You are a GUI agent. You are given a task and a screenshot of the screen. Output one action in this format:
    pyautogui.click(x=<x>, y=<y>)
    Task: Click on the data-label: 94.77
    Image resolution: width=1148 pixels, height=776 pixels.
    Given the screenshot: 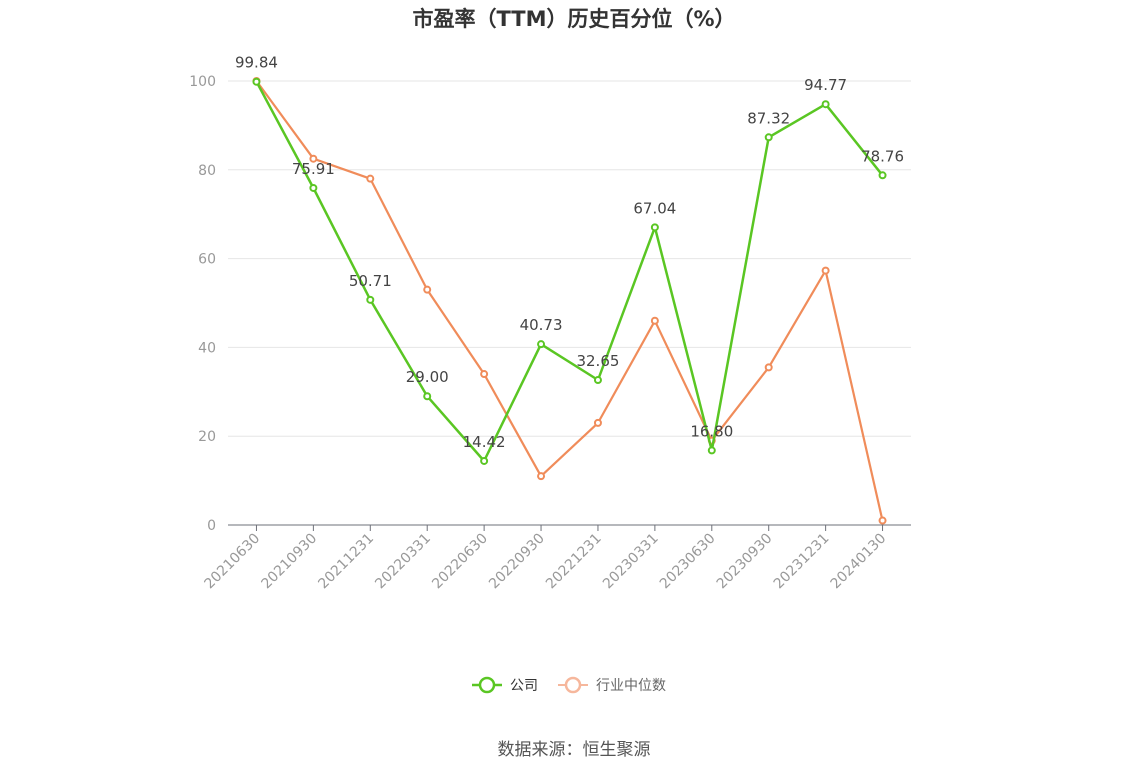 What is the action you would take?
    pyautogui.click(x=825, y=85)
    